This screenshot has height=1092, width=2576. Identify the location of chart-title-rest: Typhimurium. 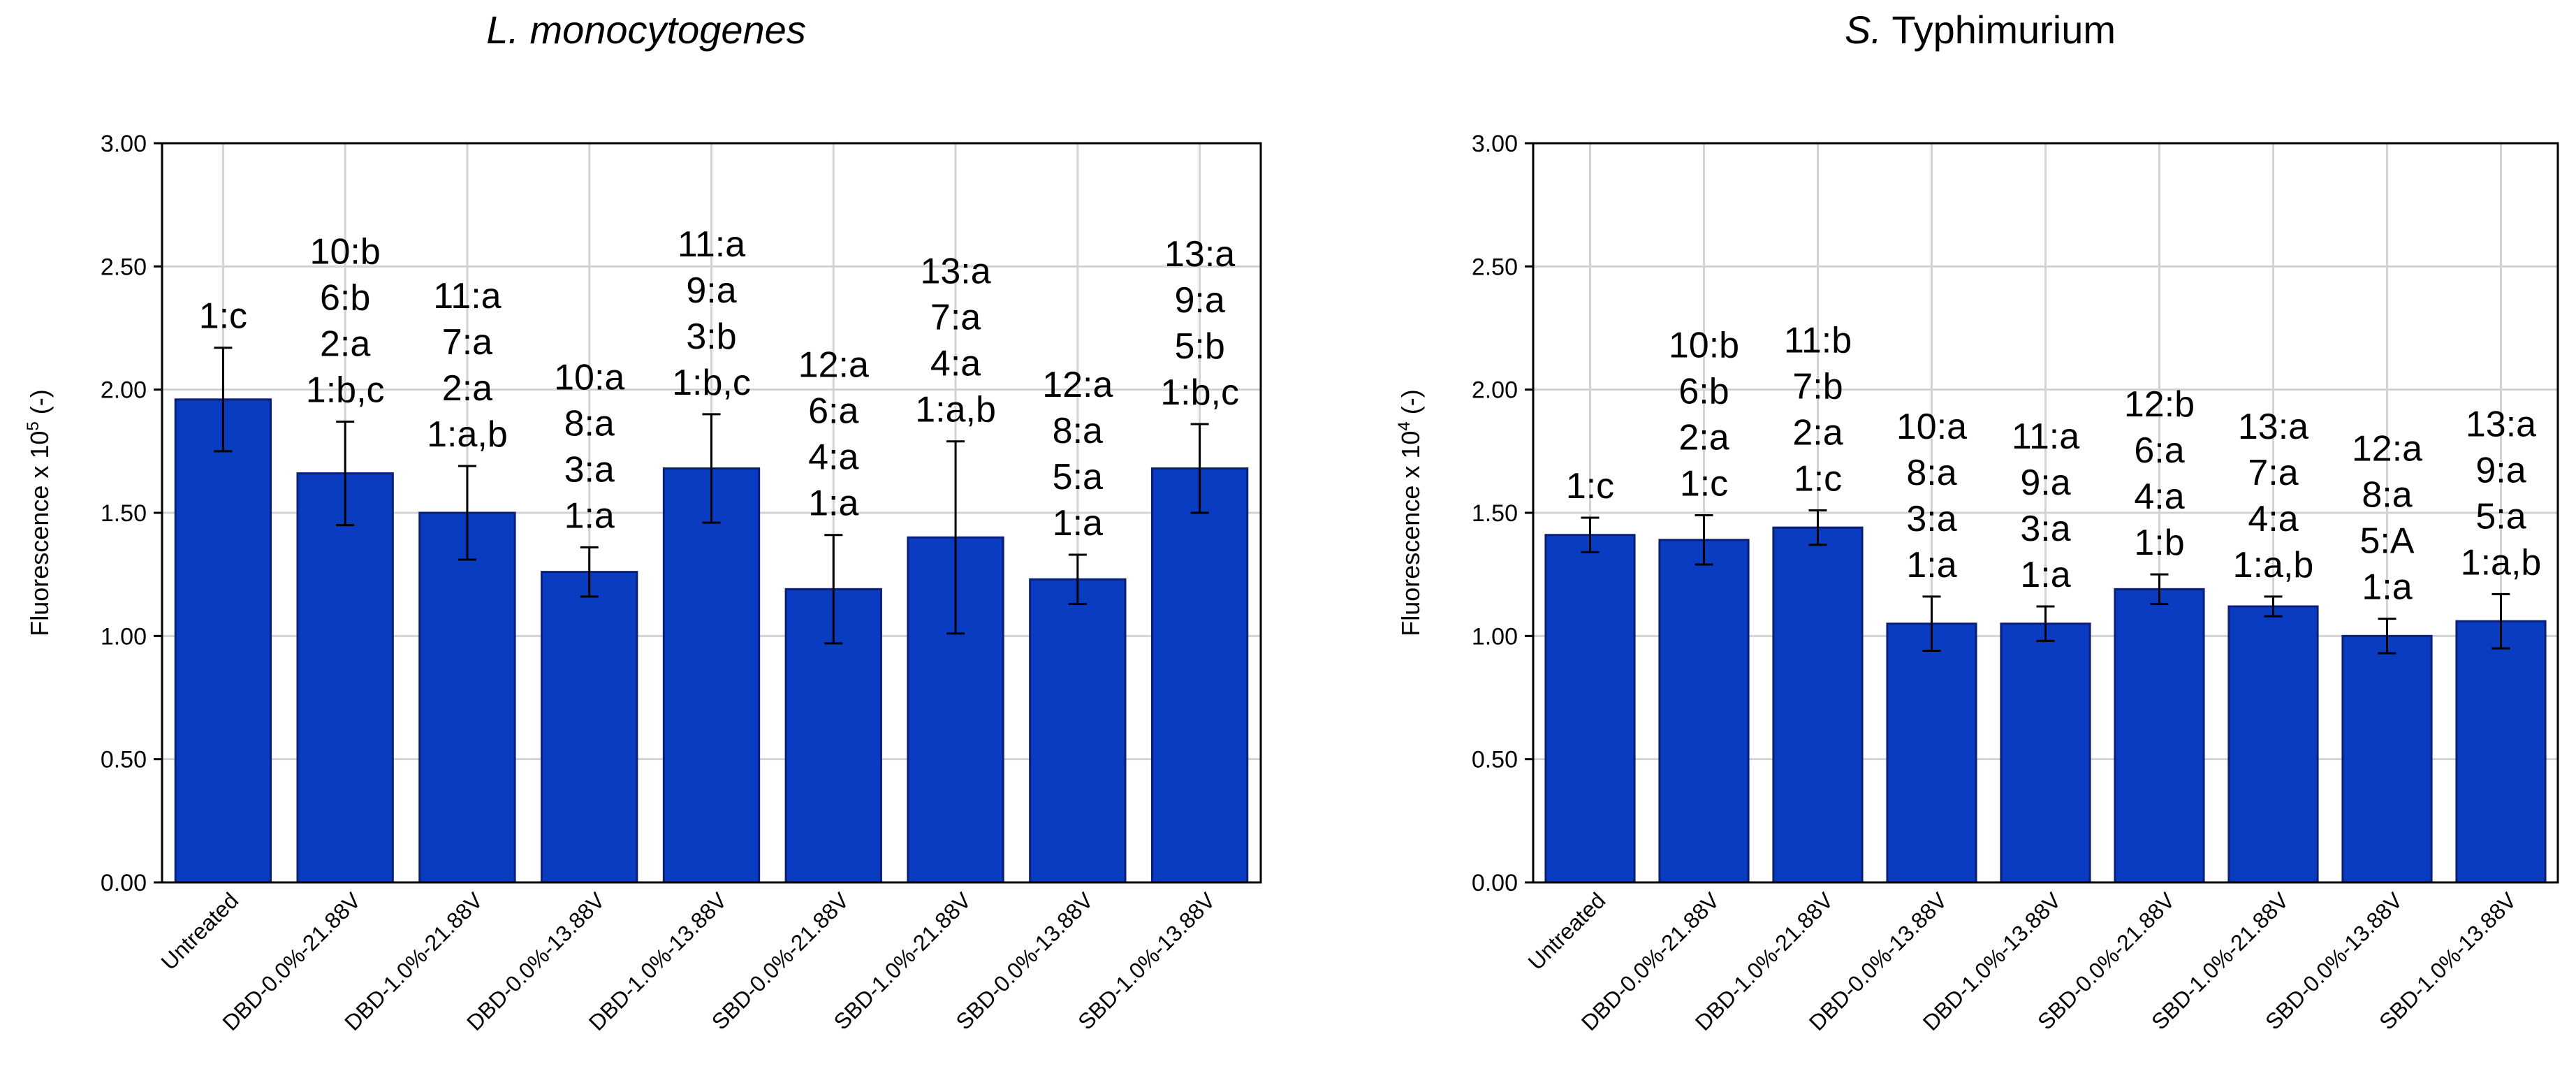
(1999, 30).